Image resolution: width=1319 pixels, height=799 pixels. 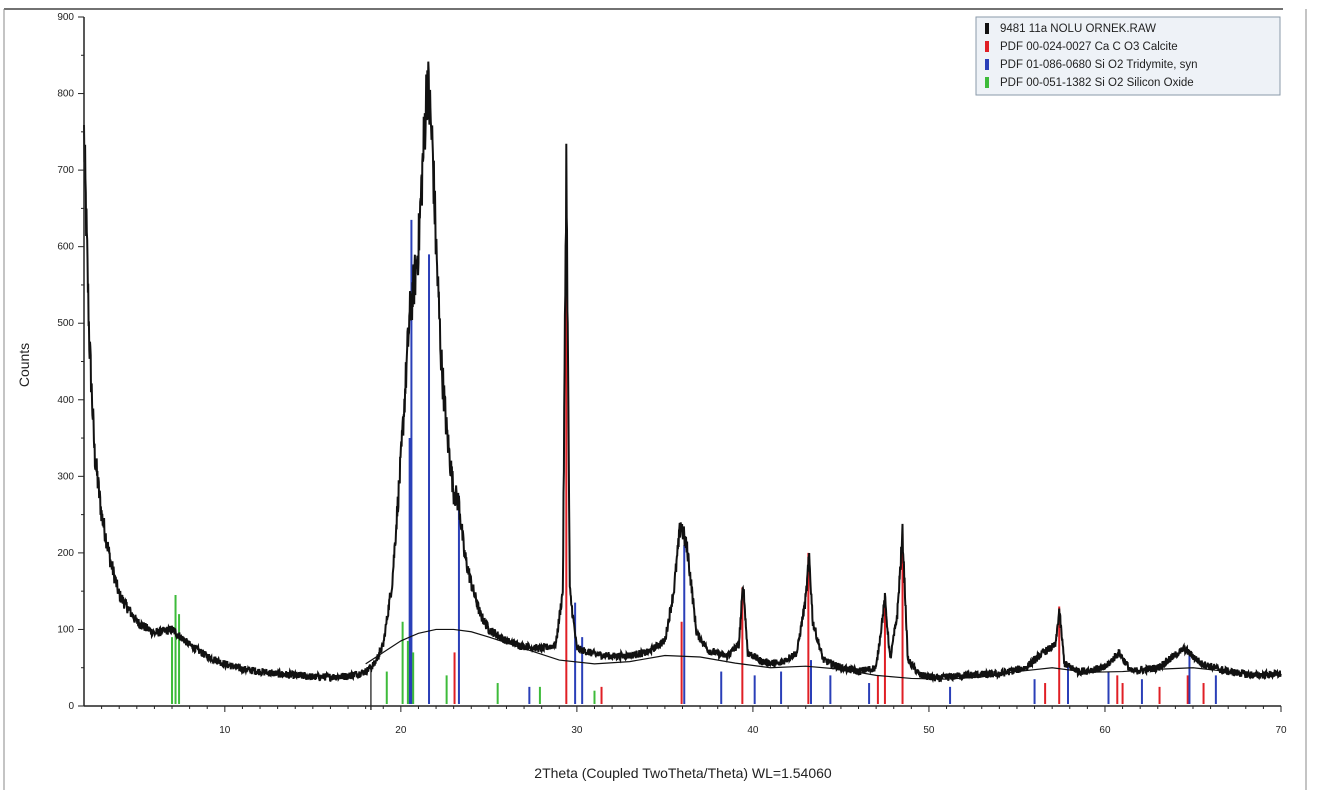 What do you see at coordinates (65, 629) in the screenshot?
I see `y-tick-label: 100` at bounding box center [65, 629].